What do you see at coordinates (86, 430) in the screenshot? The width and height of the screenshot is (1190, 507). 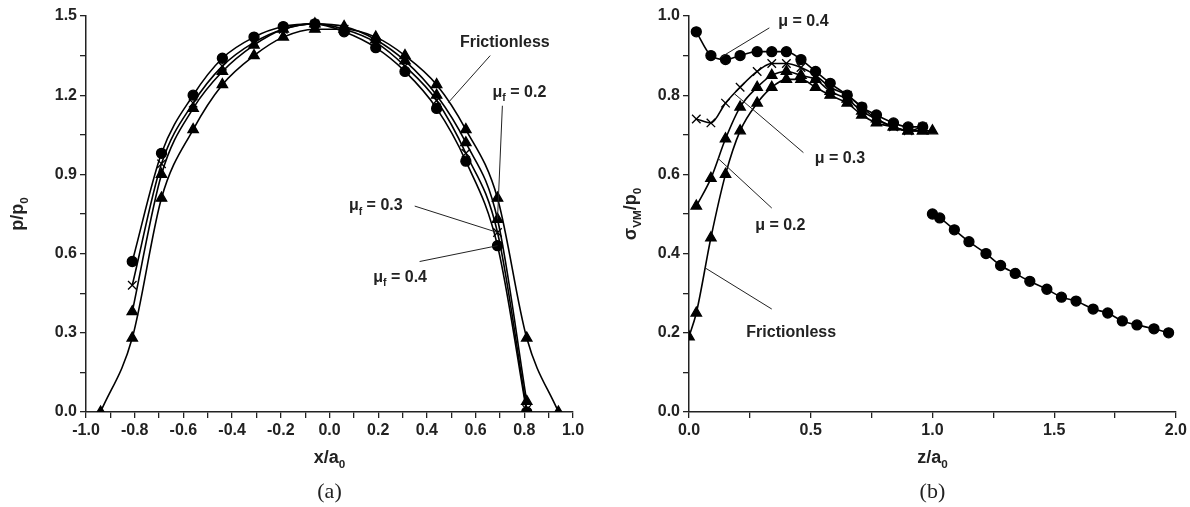 I see `x-tick-label: -1.0` at bounding box center [86, 430].